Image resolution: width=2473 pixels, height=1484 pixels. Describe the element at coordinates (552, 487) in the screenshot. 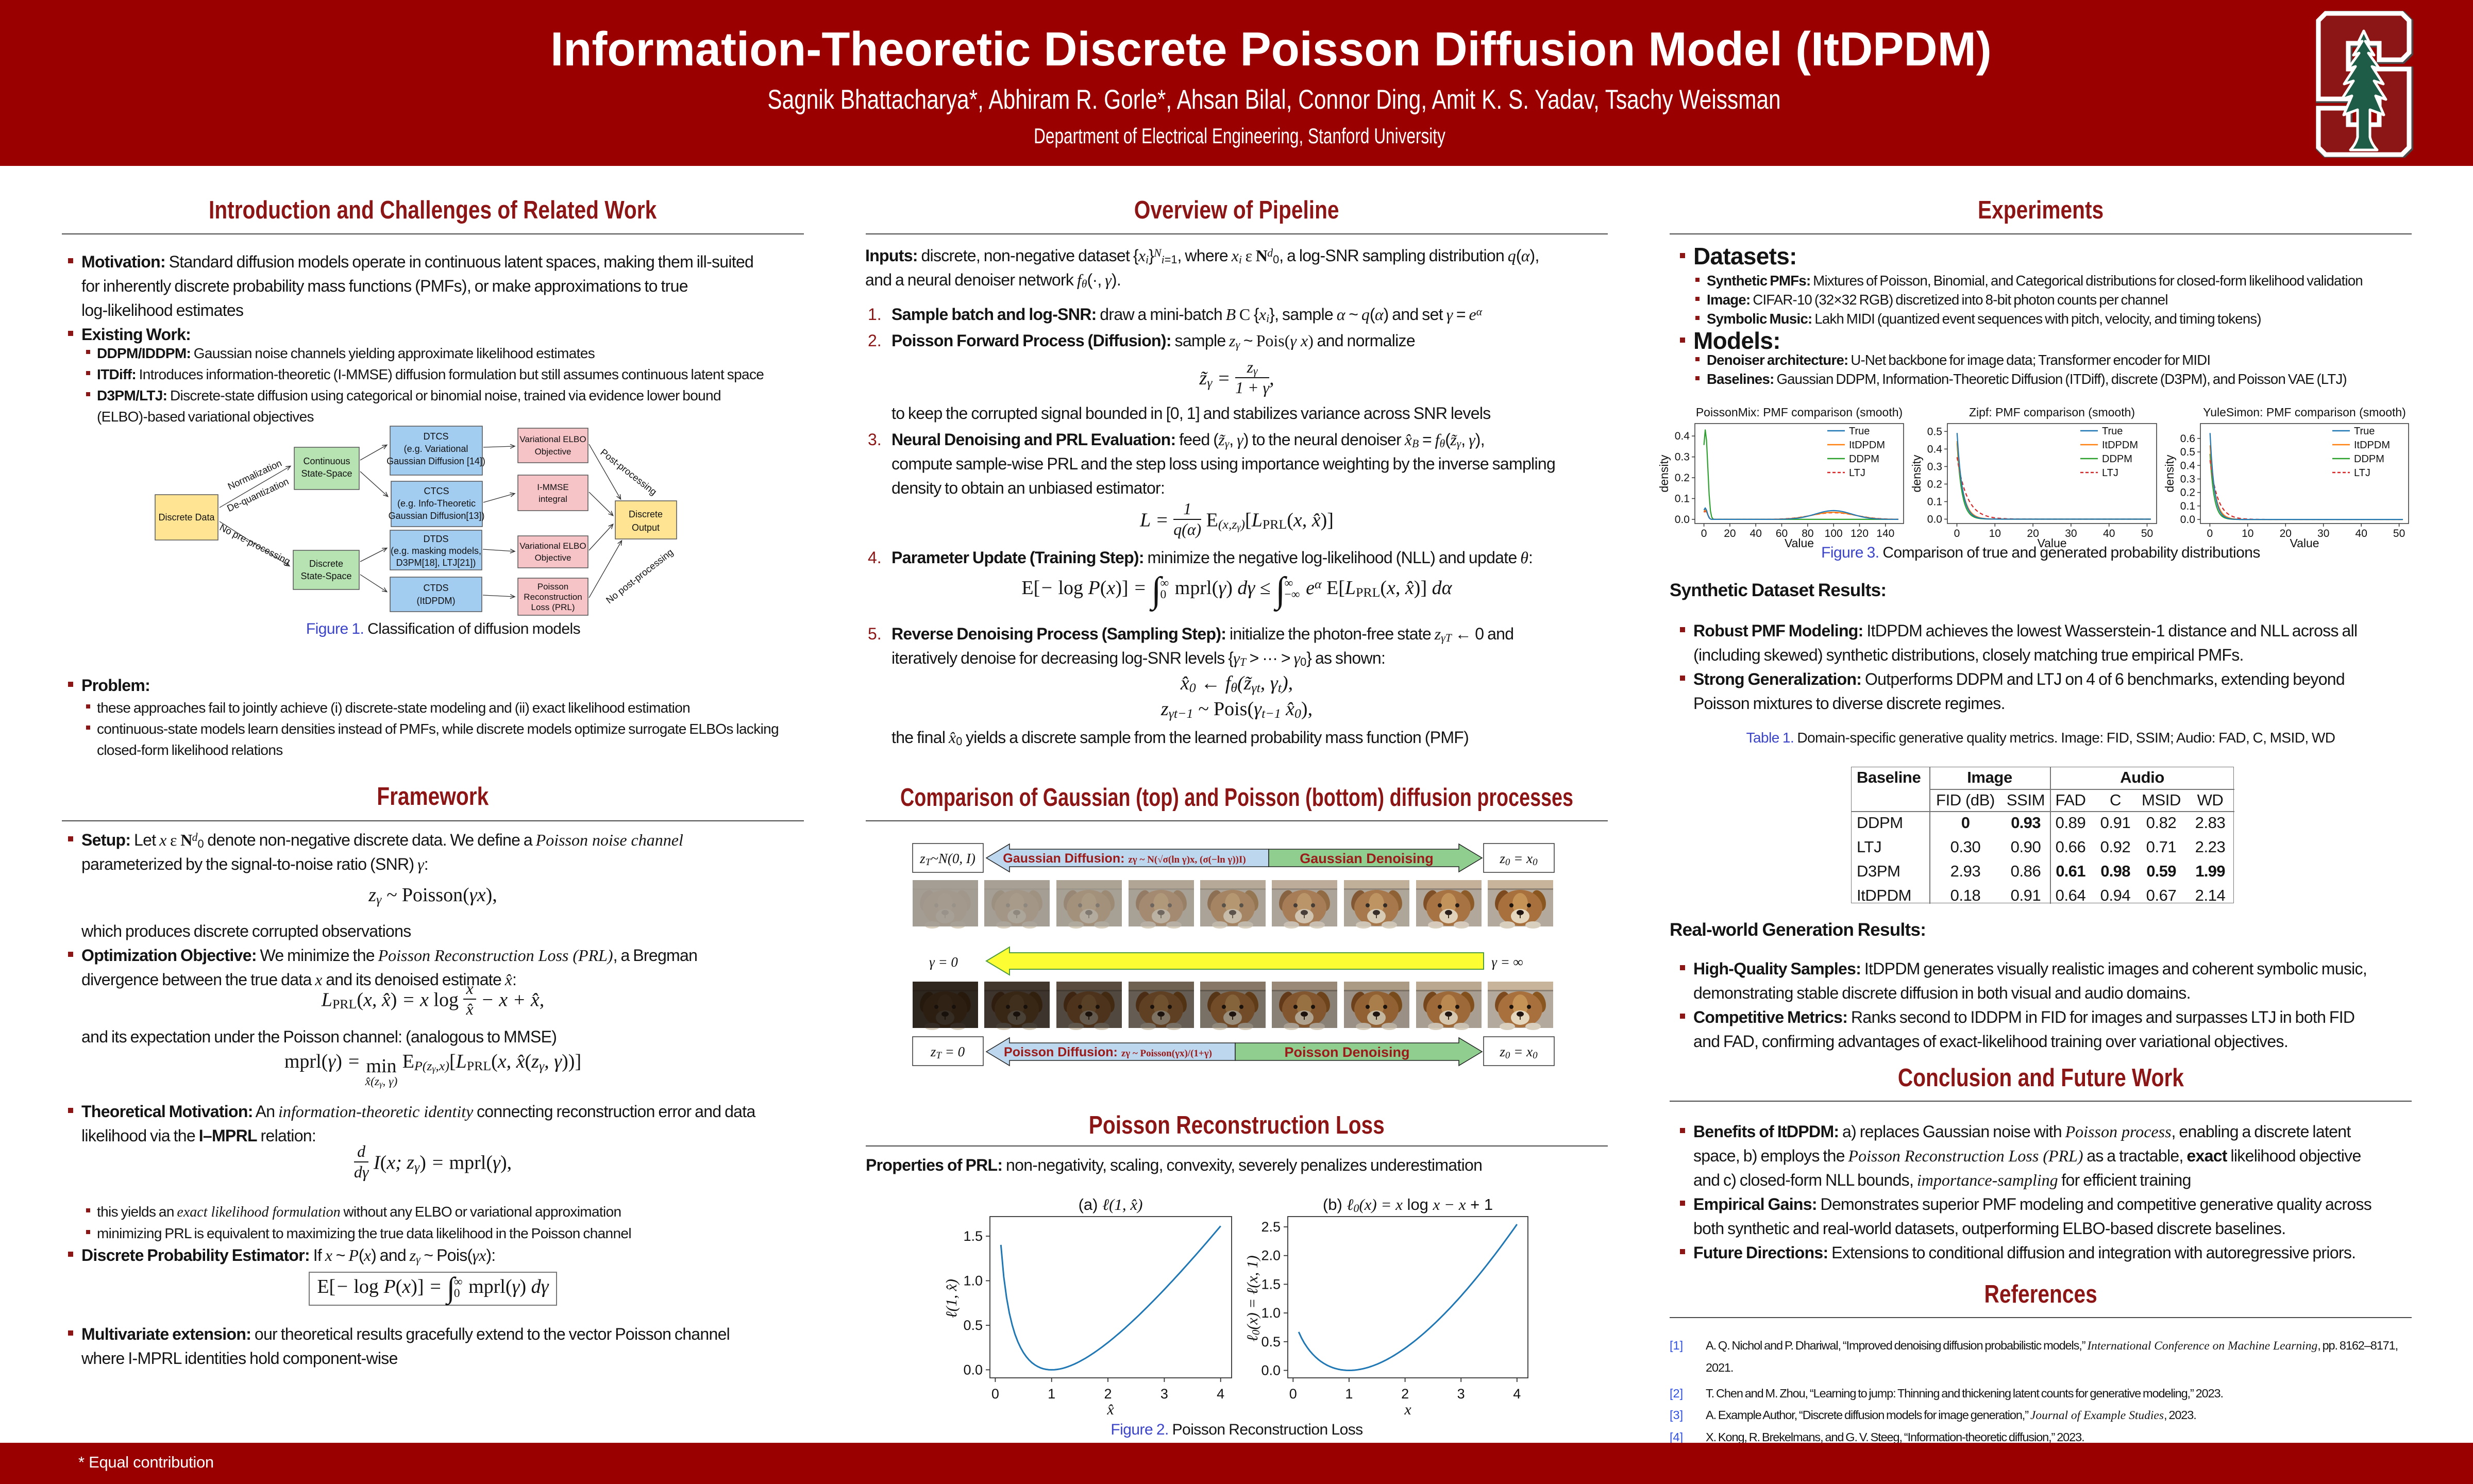

I see `svg-text: I-MMSE` at that location.